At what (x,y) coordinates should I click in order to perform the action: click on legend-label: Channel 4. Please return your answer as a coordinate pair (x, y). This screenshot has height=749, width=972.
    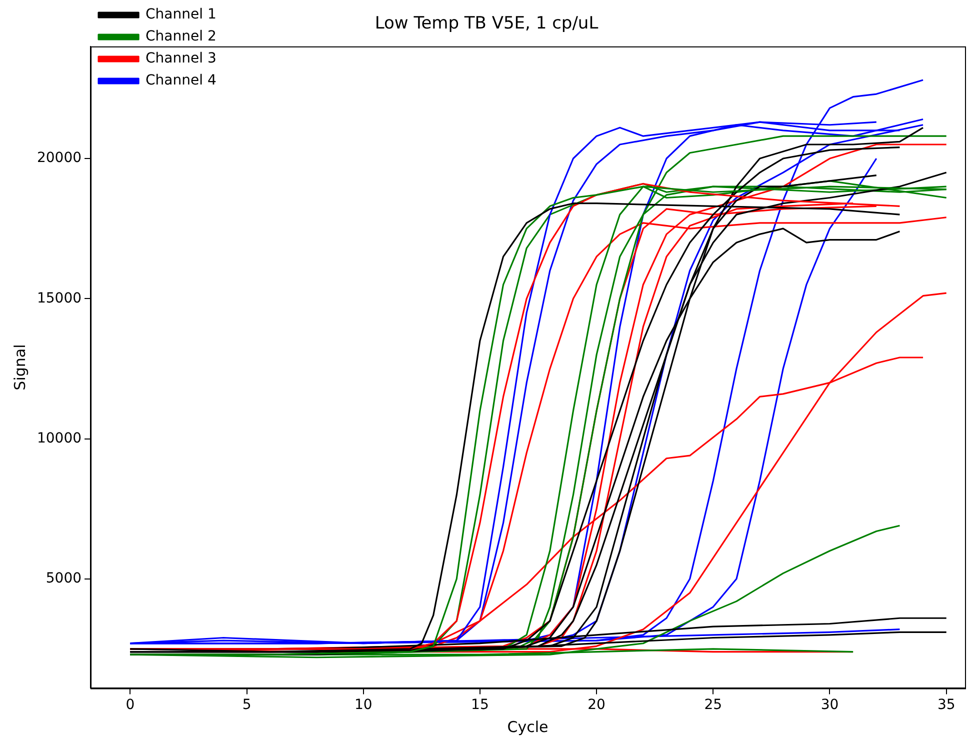
    Looking at the image, I should click on (181, 80).